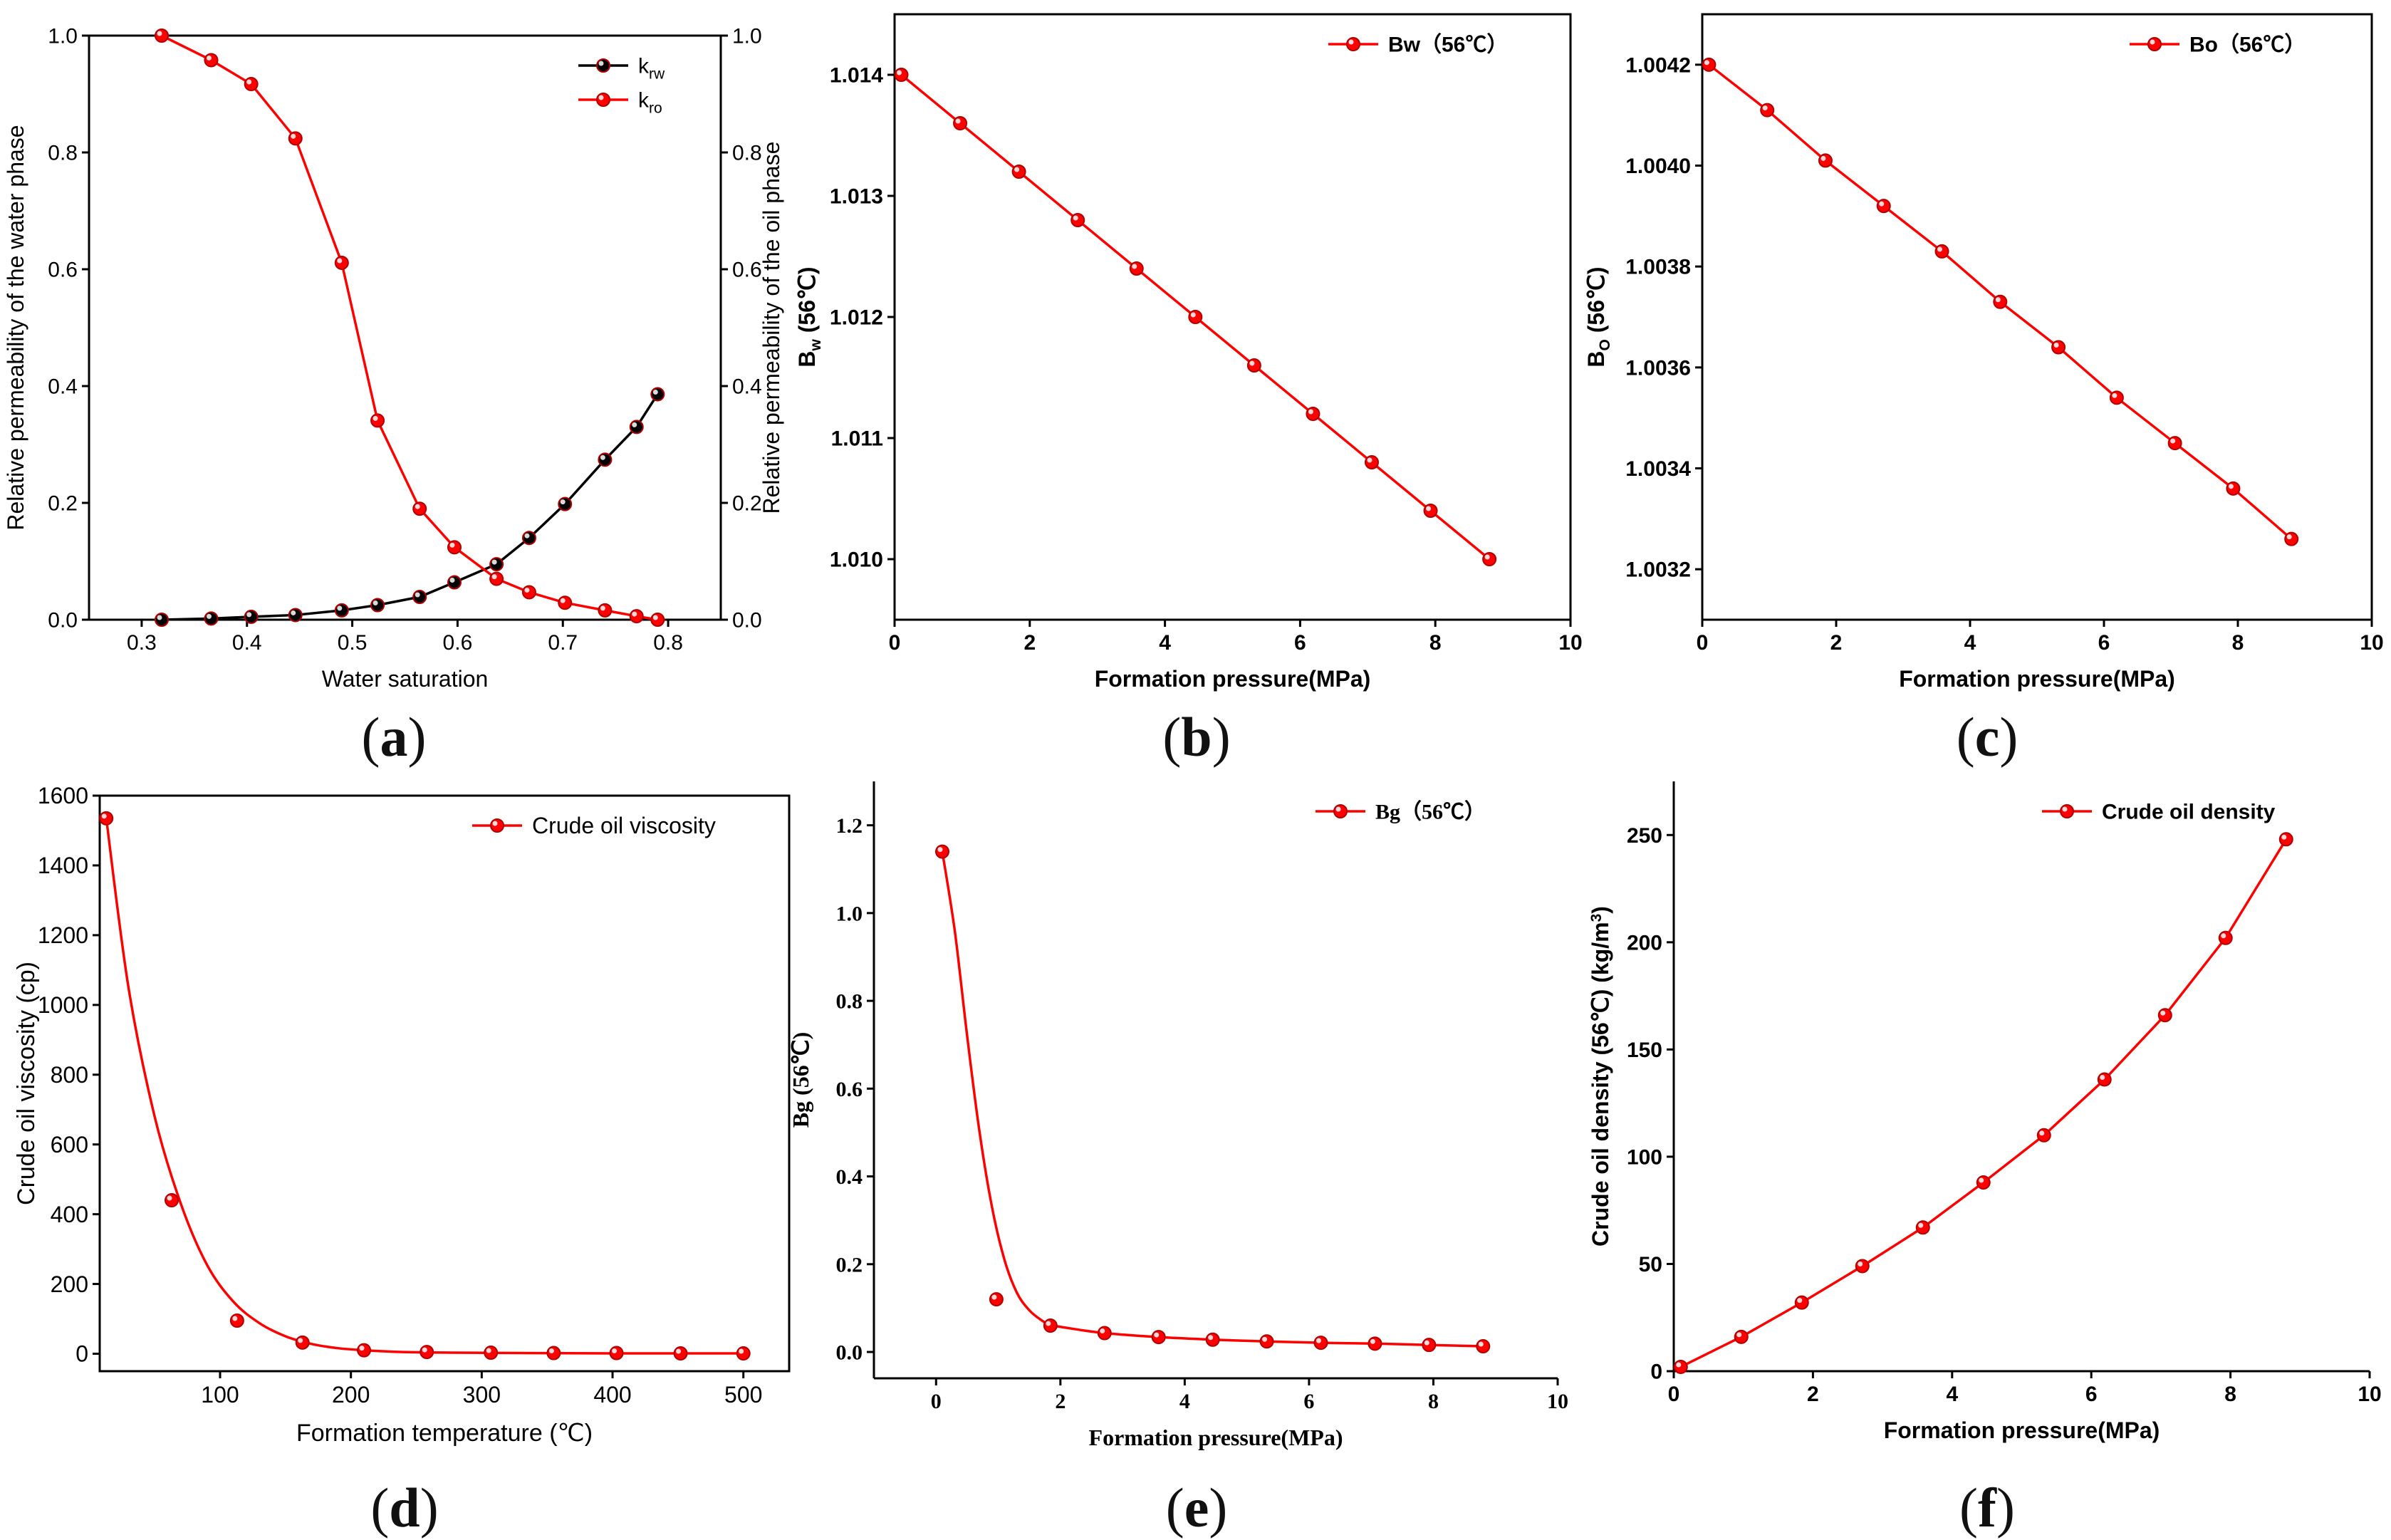 The height and width of the screenshot is (1540, 2391). I want to click on data-point-c-0-6-highlight, so click(2056, 346).